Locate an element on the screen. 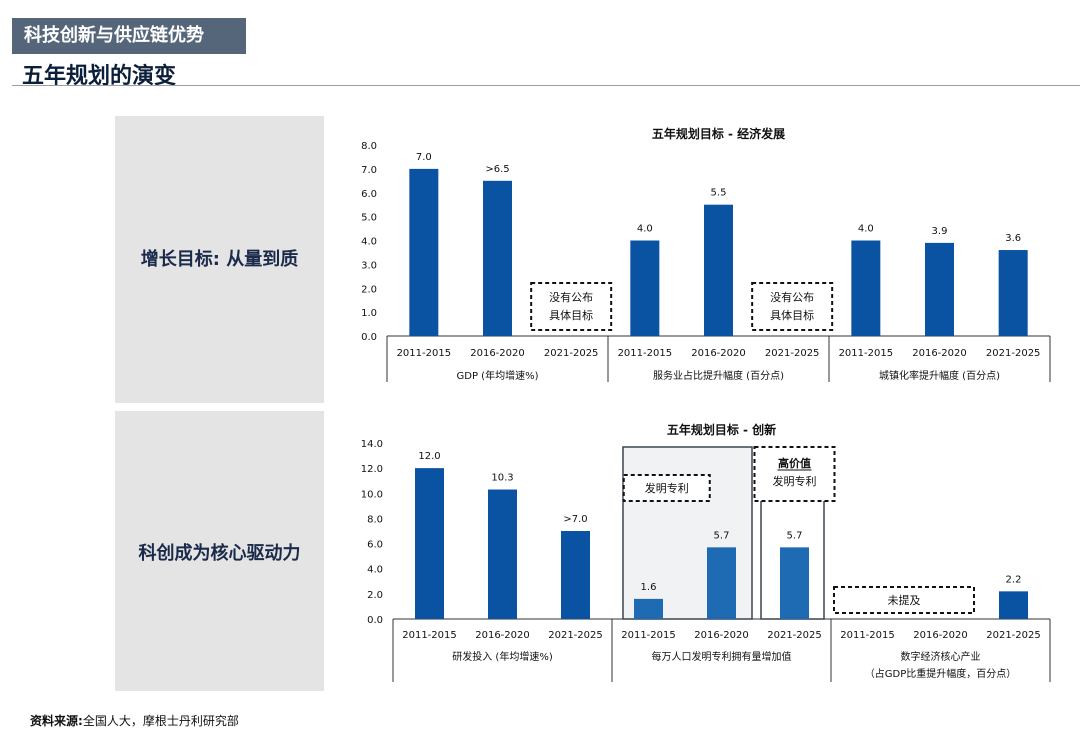  bar-value-label: 3.9 is located at coordinates (940, 231).